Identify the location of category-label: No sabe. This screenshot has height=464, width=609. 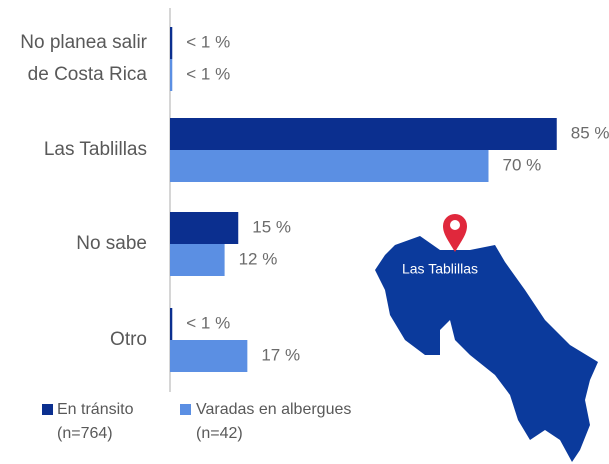
(111, 243).